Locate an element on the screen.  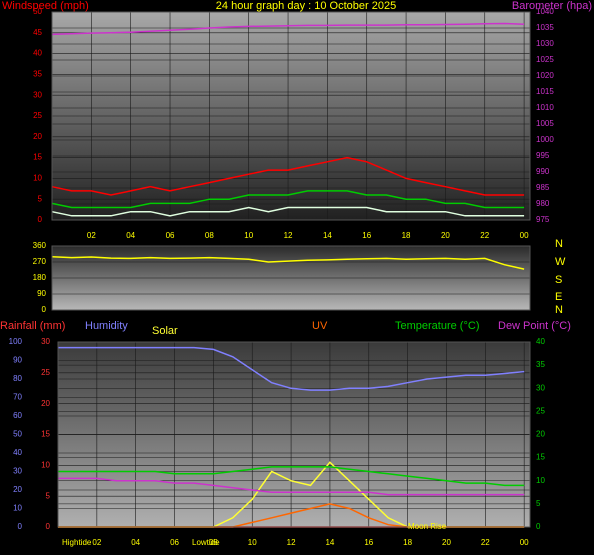
y-tick-label: 1005 is located at coordinates (545, 123).